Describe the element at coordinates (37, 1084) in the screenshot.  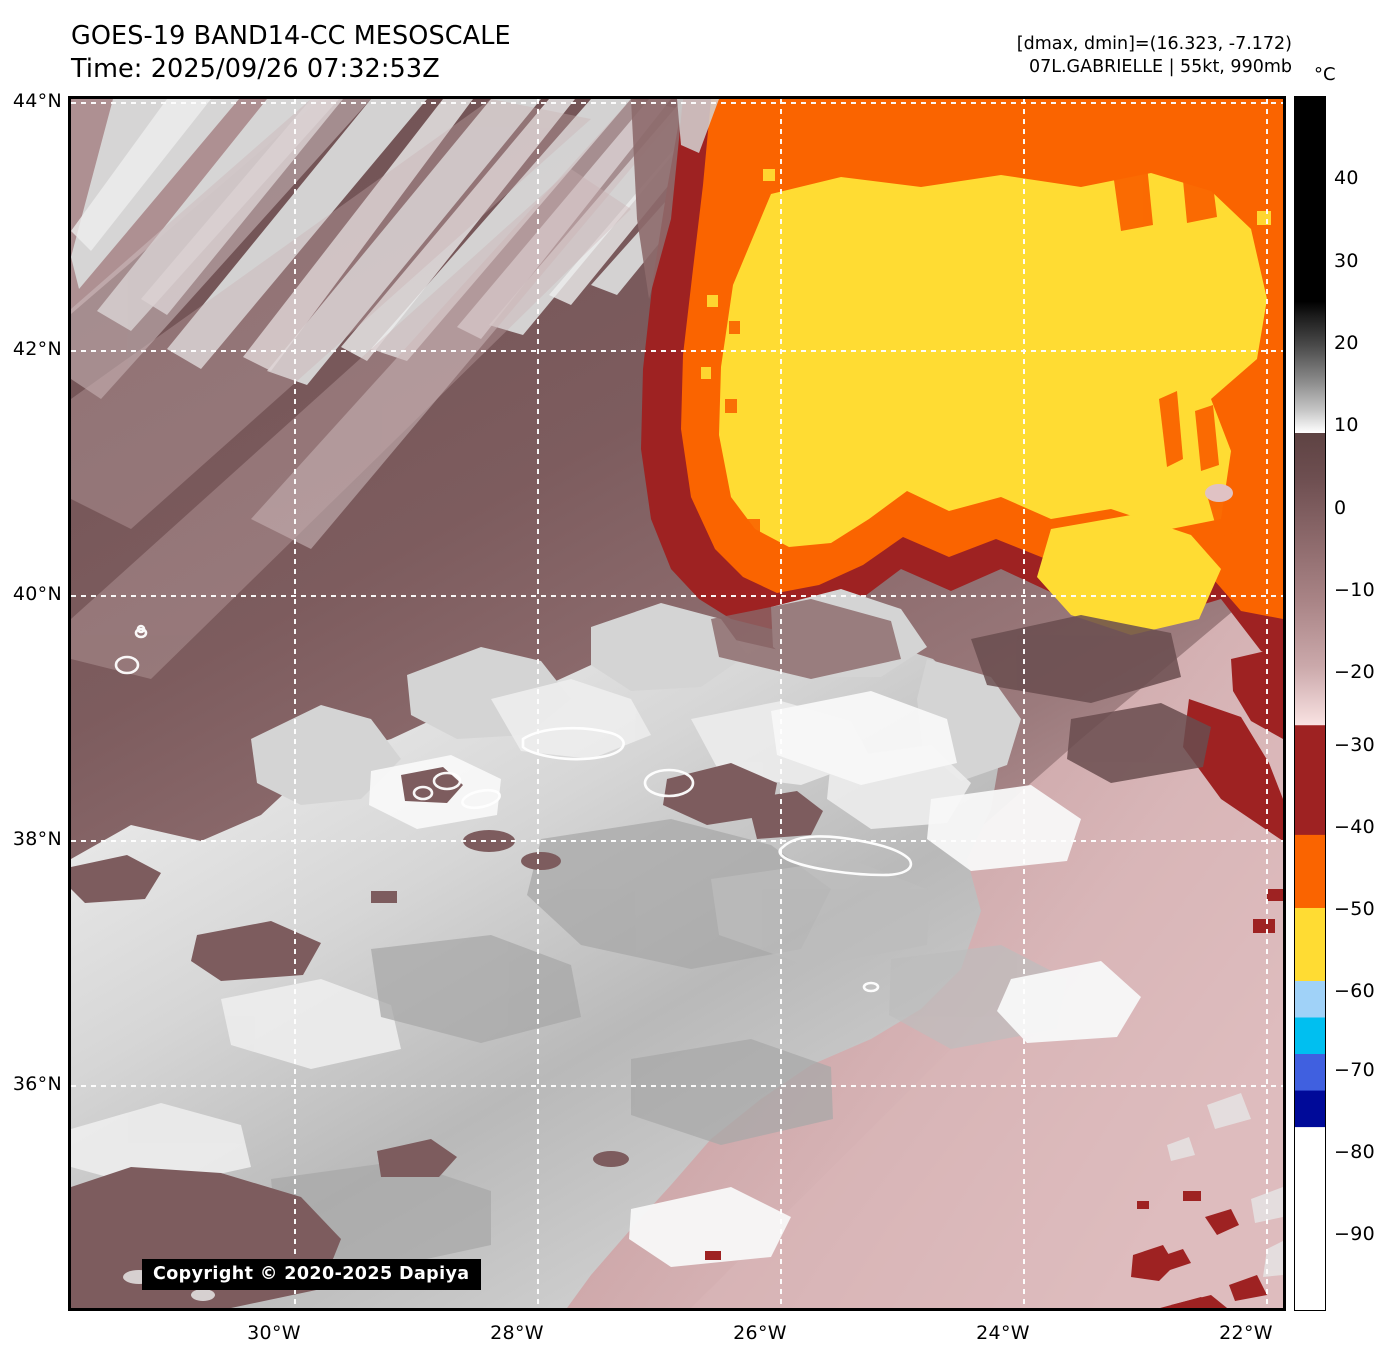
I see `ytick-label-36n: 36°N` at that location.